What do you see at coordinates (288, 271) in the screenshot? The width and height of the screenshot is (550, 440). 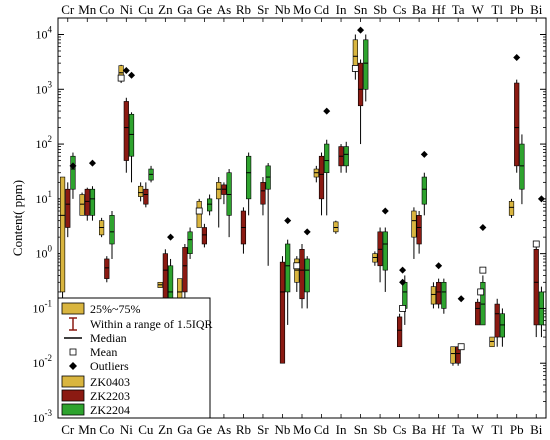 I see `box-zk2204-nb` at bounding box center [288, 271].